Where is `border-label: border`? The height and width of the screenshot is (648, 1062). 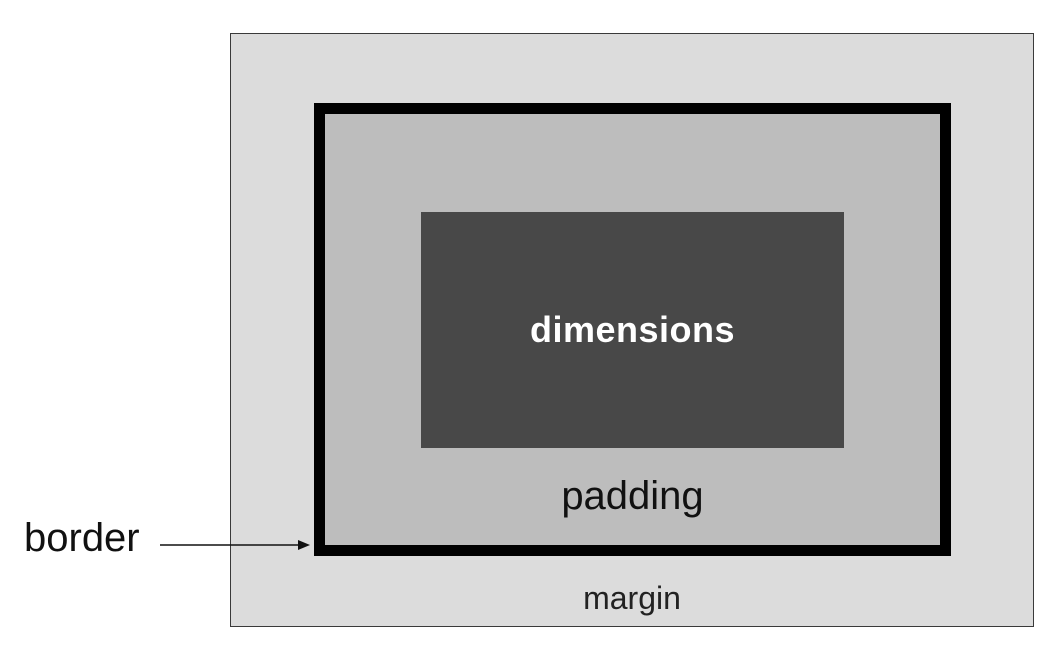 border-label: border is located at coordinates (82, 538).